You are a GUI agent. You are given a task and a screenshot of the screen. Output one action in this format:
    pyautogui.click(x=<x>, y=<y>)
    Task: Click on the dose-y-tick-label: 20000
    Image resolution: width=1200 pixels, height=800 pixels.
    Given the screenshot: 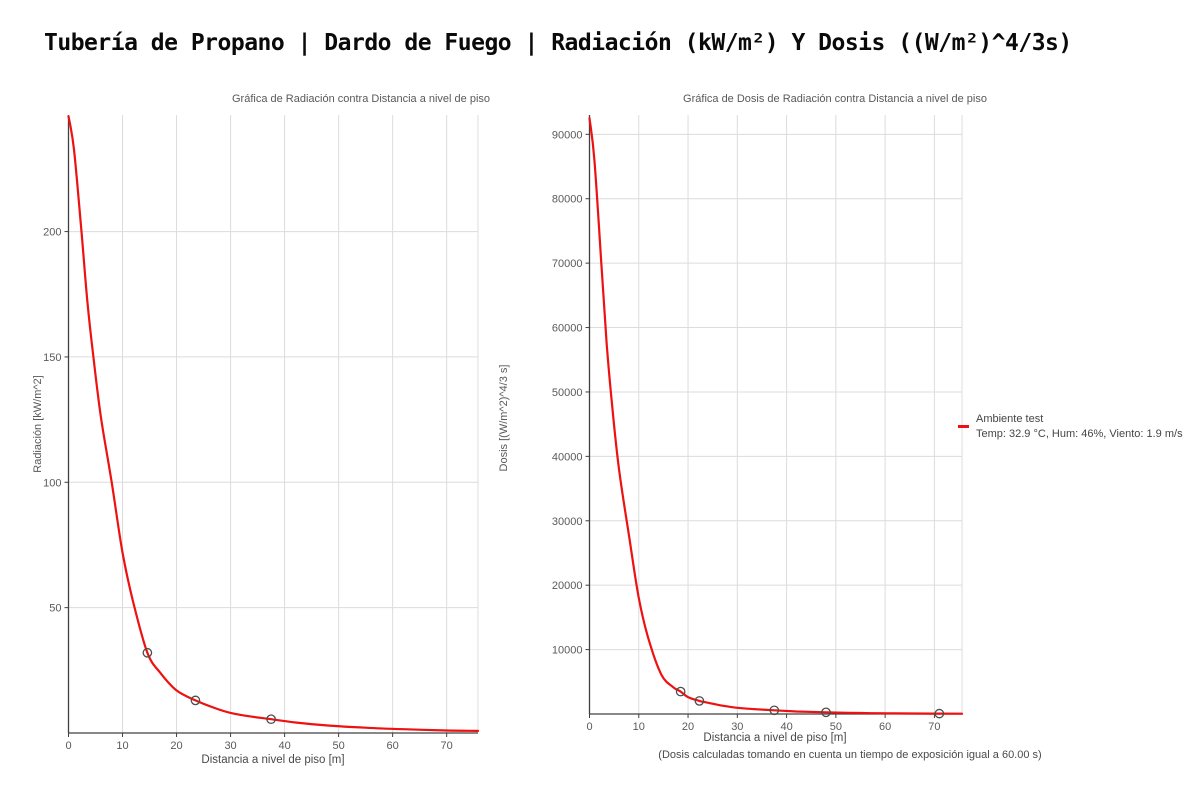 What is the action you would take?
    pyautogui.click(x=567, y=586)
    